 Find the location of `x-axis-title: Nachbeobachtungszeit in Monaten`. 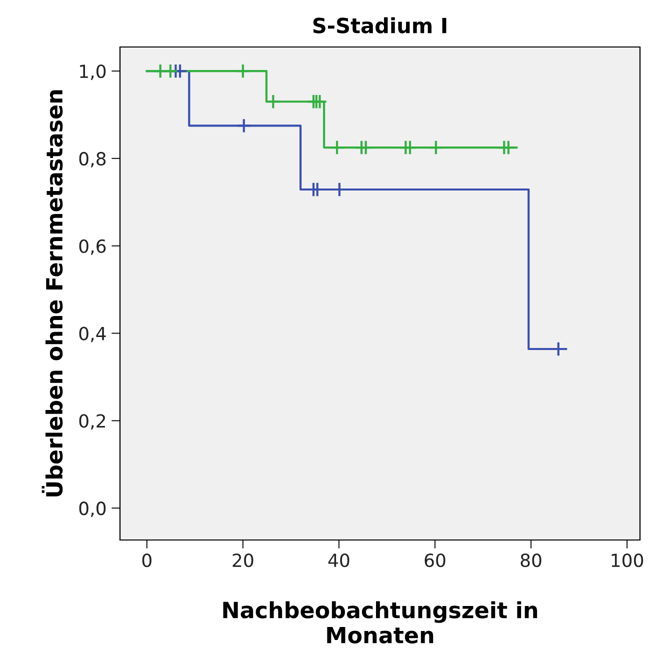

x-axis-title: Nachbeobachtungszeit in Monaten is located at coordinates (380, 622).